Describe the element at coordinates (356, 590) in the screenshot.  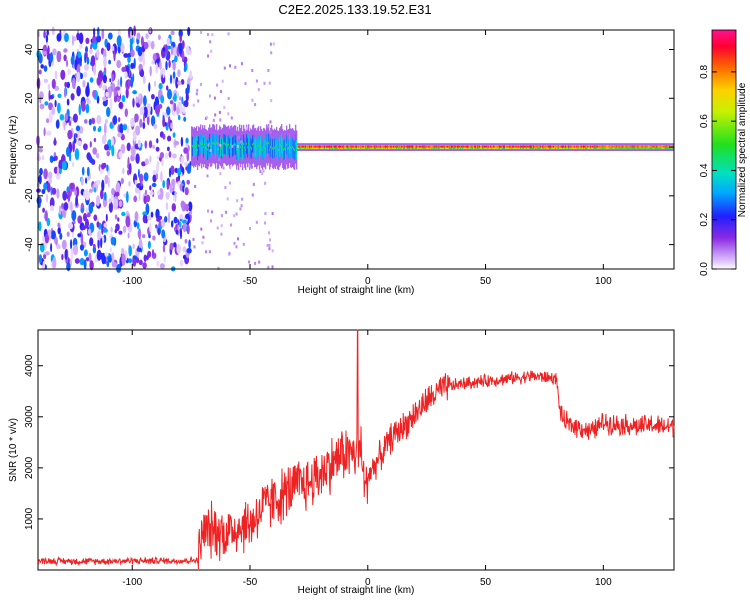
I see `snr-x-label: Height of straight line (km)` at that location.